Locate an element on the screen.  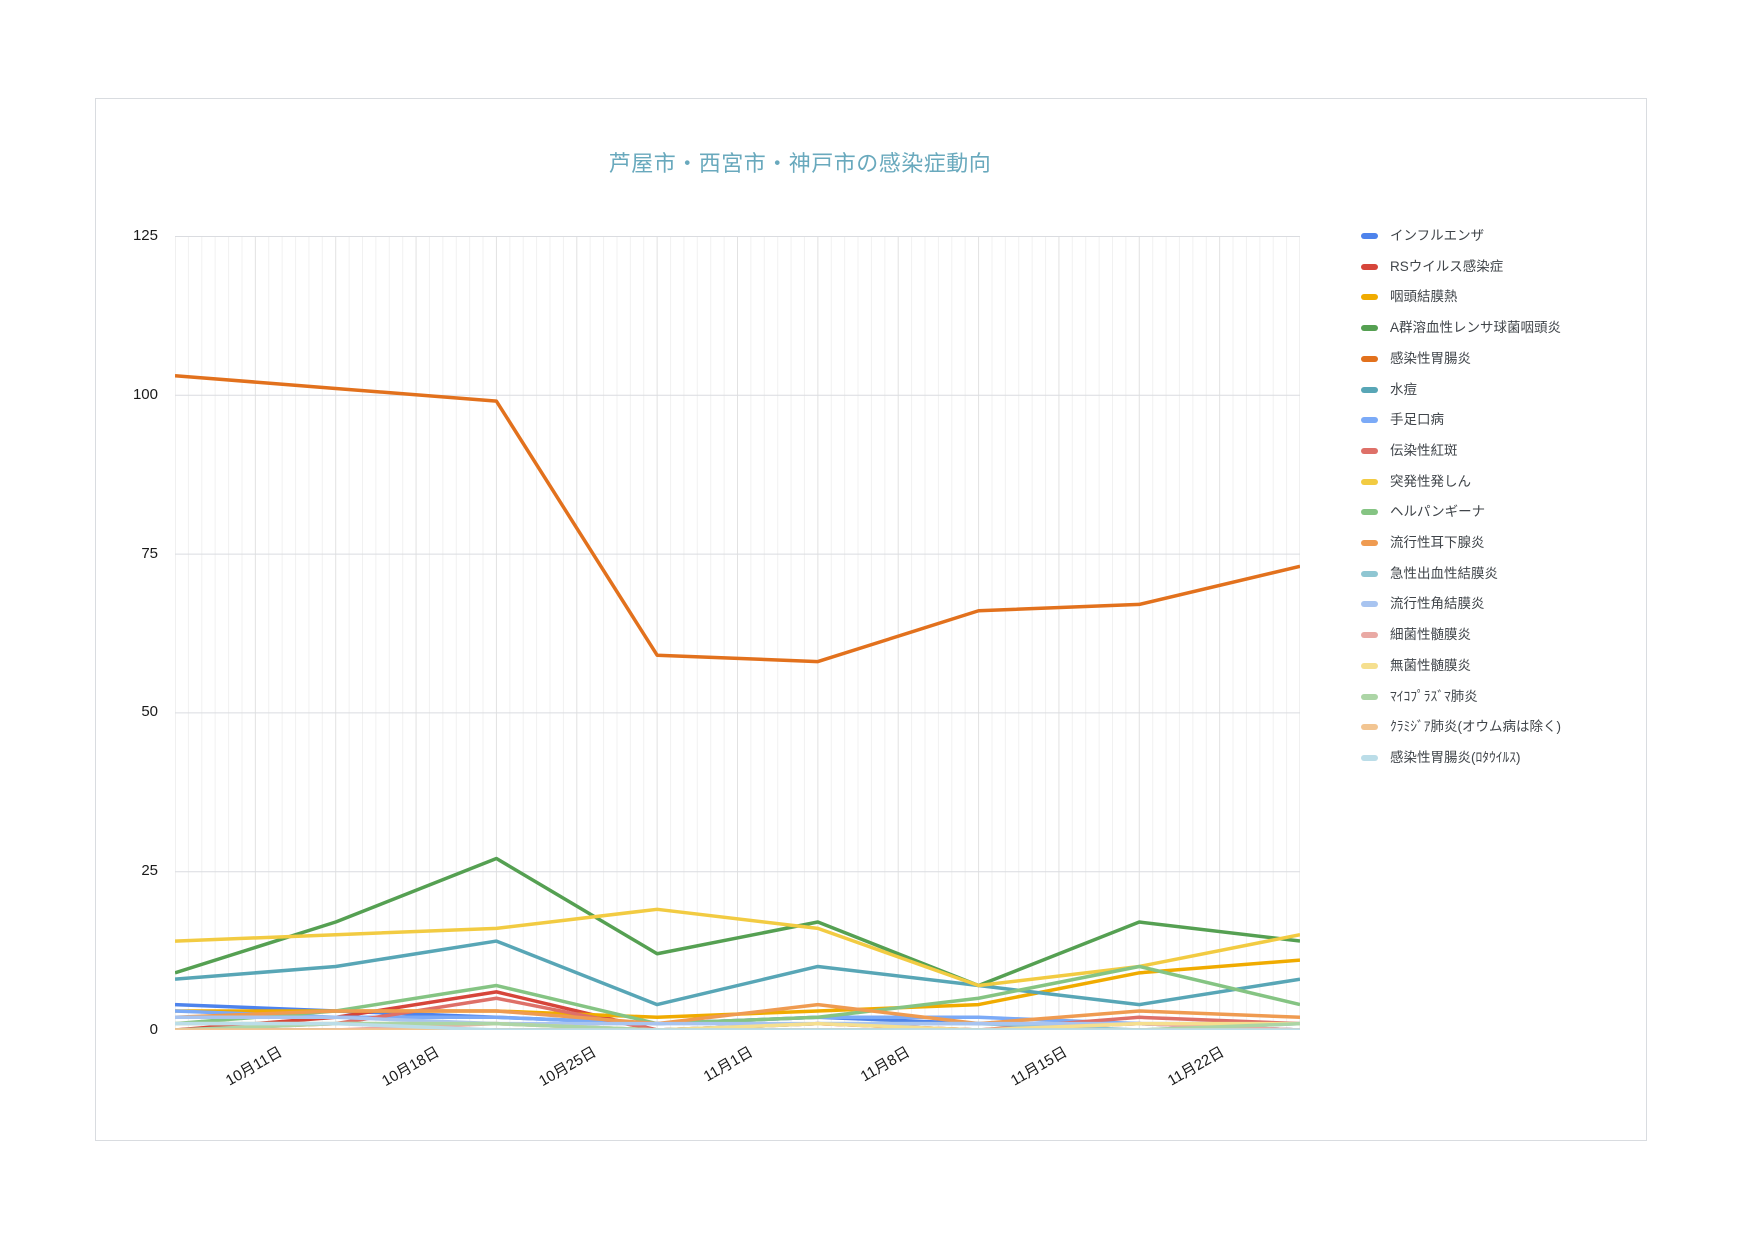
legend-item-label: A群溶血性レンサ球菌咽頭炎 is located at coordinates (1476, 328).